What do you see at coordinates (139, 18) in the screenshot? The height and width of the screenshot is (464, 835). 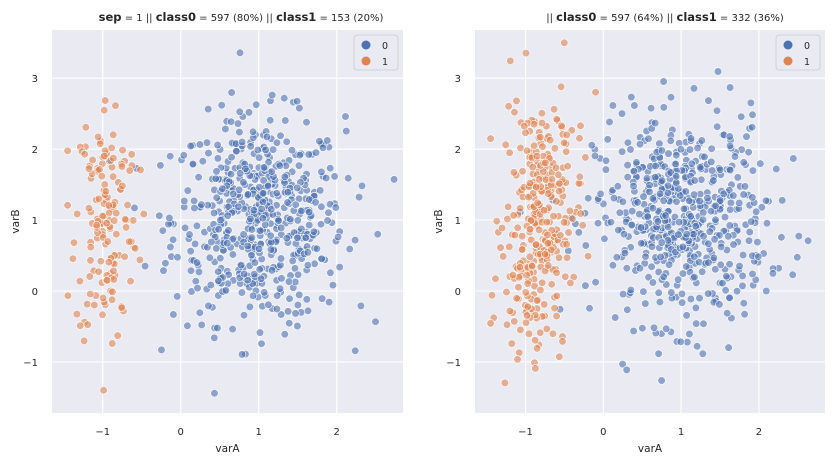 I see `title-value: = 1 ||` at bounding box center [139, 18].